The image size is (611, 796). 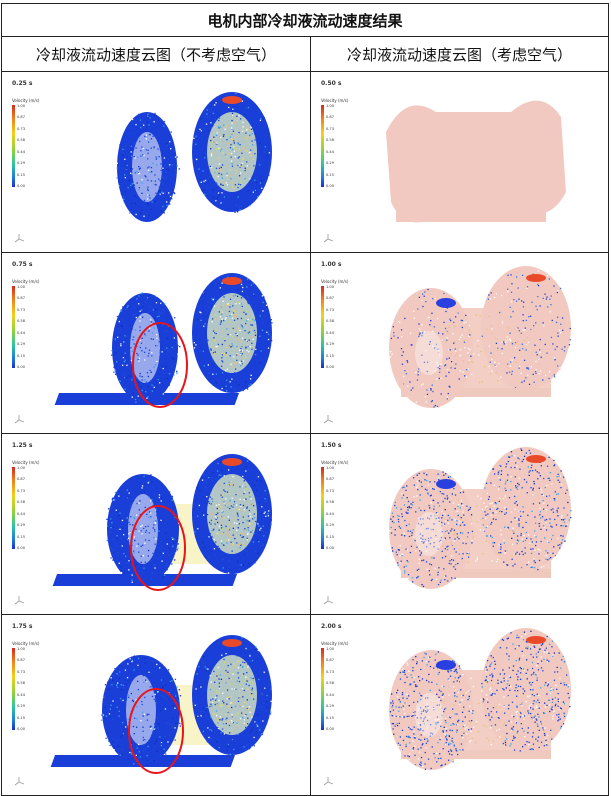 I want to click on air-volume-base, so click(x=471, y=217).